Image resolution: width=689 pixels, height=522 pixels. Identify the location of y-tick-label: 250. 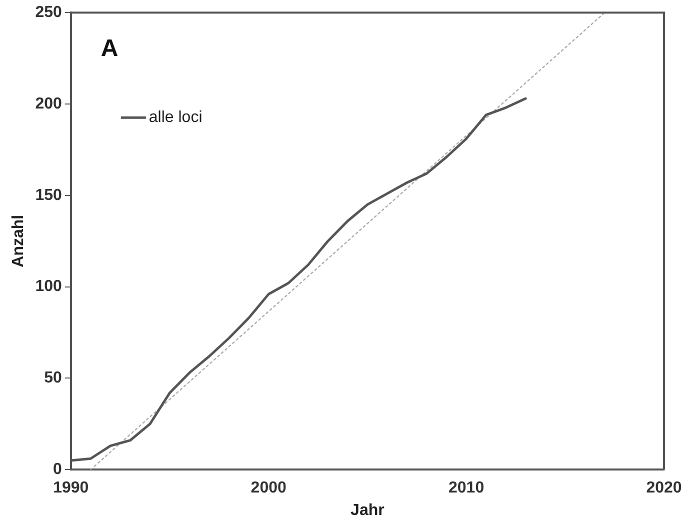
(48, 13).